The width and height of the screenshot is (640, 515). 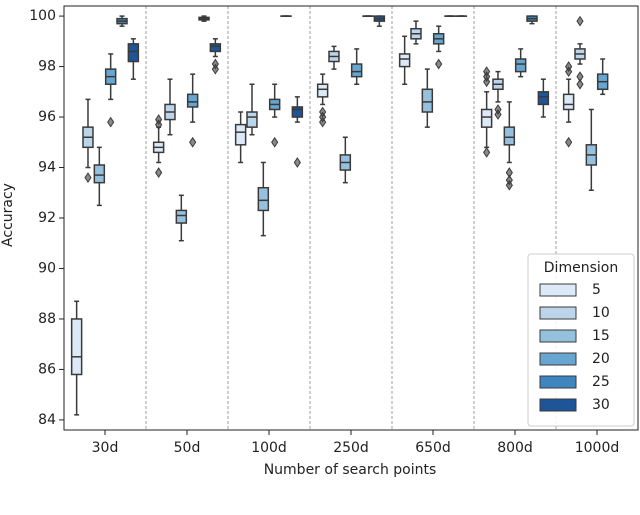 What do you see at coordinates (601, 382) in the screenshot?
I see `legend-label: 25` at bounding box center [601, 382].